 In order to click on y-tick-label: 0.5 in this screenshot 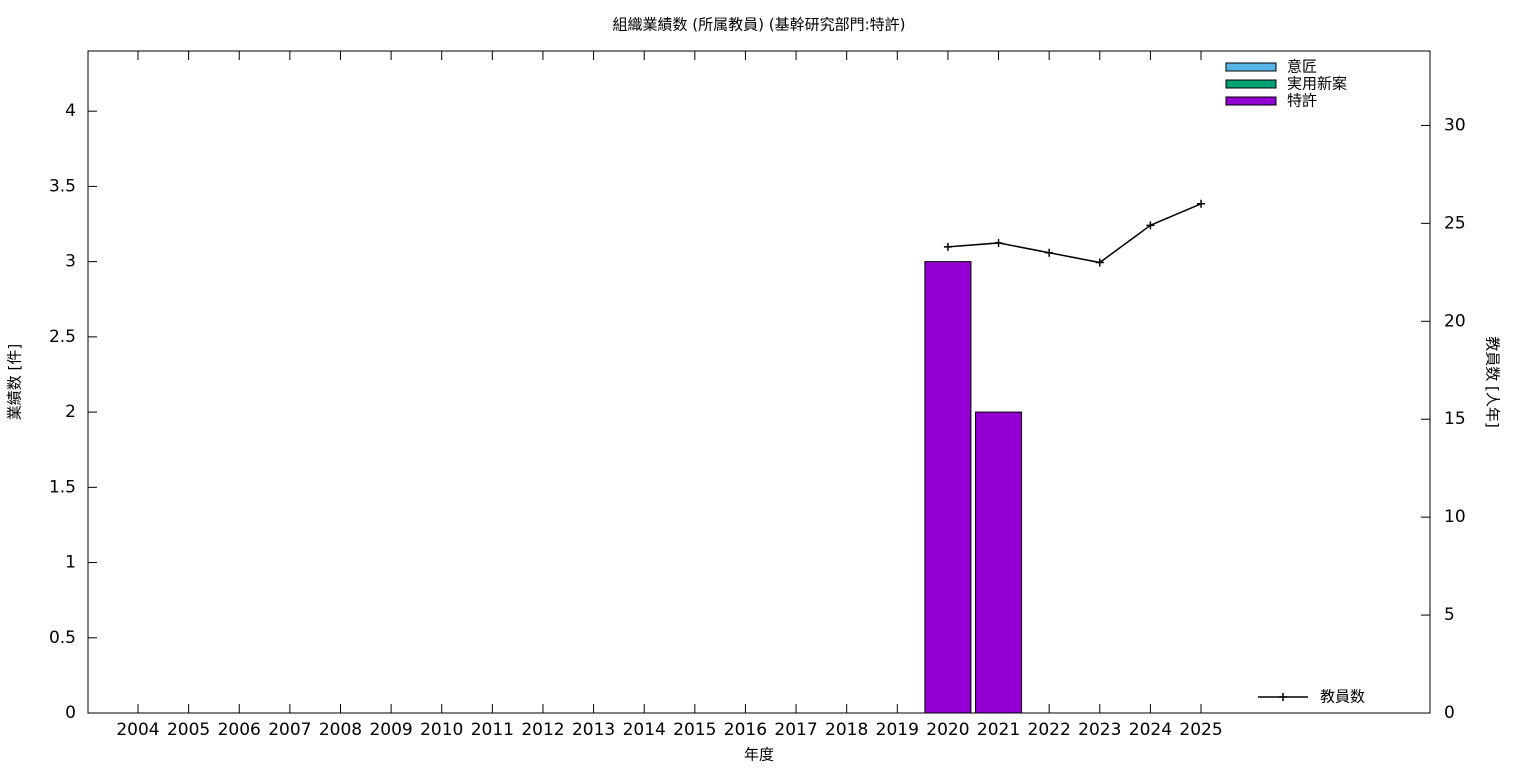, I will do `click(62, 638)`.